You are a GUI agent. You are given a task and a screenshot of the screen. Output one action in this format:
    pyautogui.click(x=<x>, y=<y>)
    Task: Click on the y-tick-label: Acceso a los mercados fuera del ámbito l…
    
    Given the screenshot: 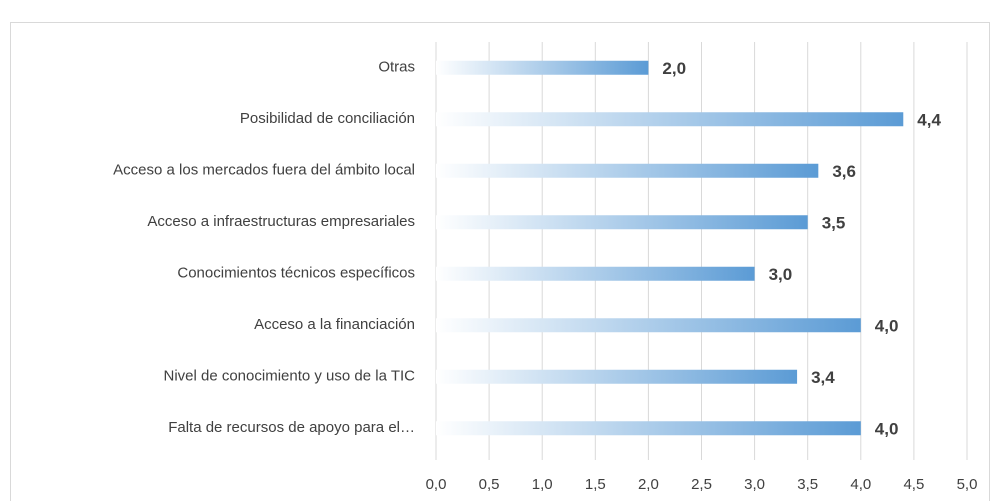 What is the action you would take?
    pyautogui.click(x=264, y=170)
    